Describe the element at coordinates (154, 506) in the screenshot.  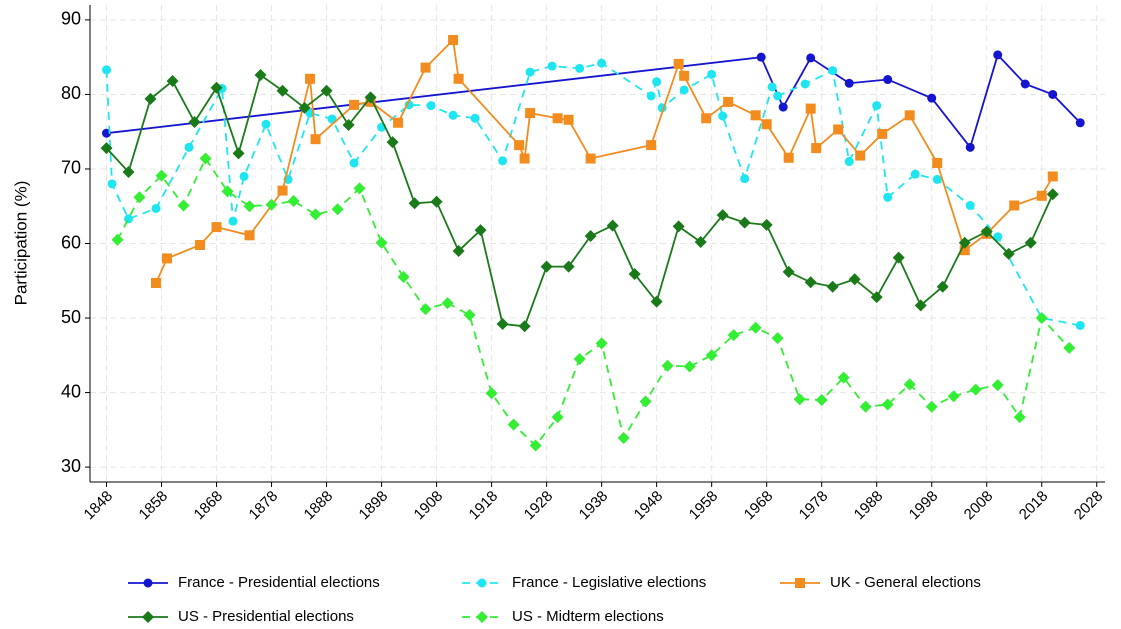
I see `x-tick-label: 1858` at that location.